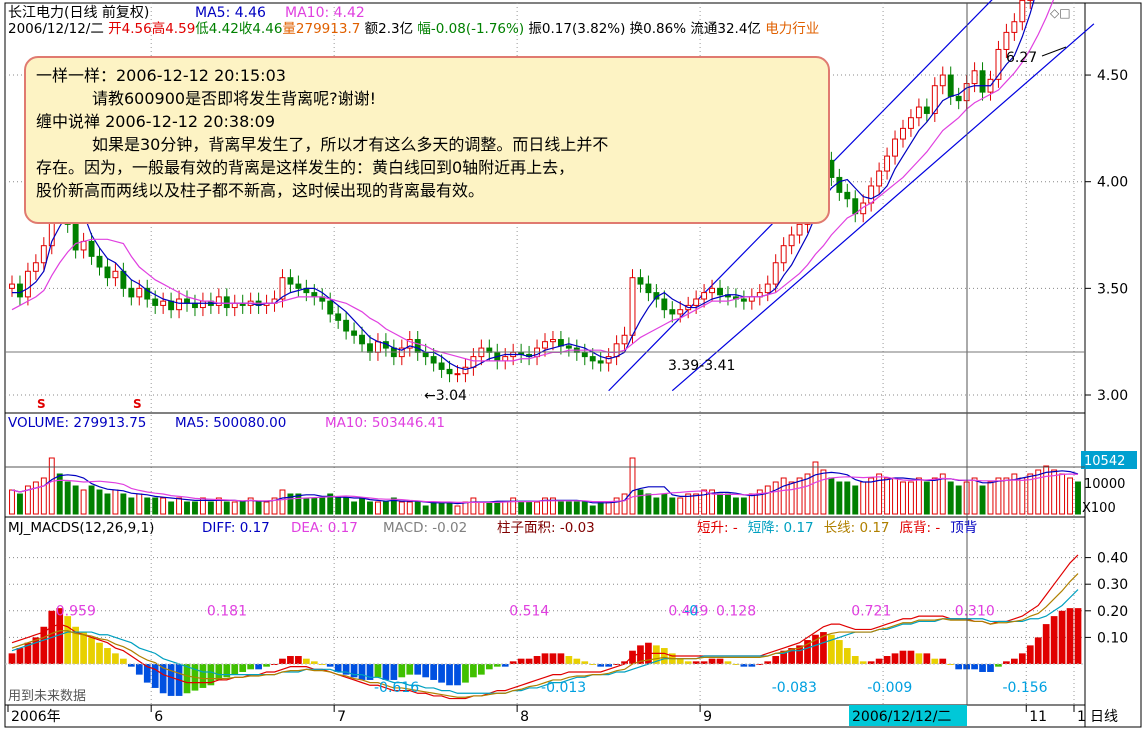 This screenshot has width=1145, height=736. What do you see at coordinates (1112, 559) in the screenshot?
I see `macd-tick-label: 0.40` at bounding box center [1112, 559].